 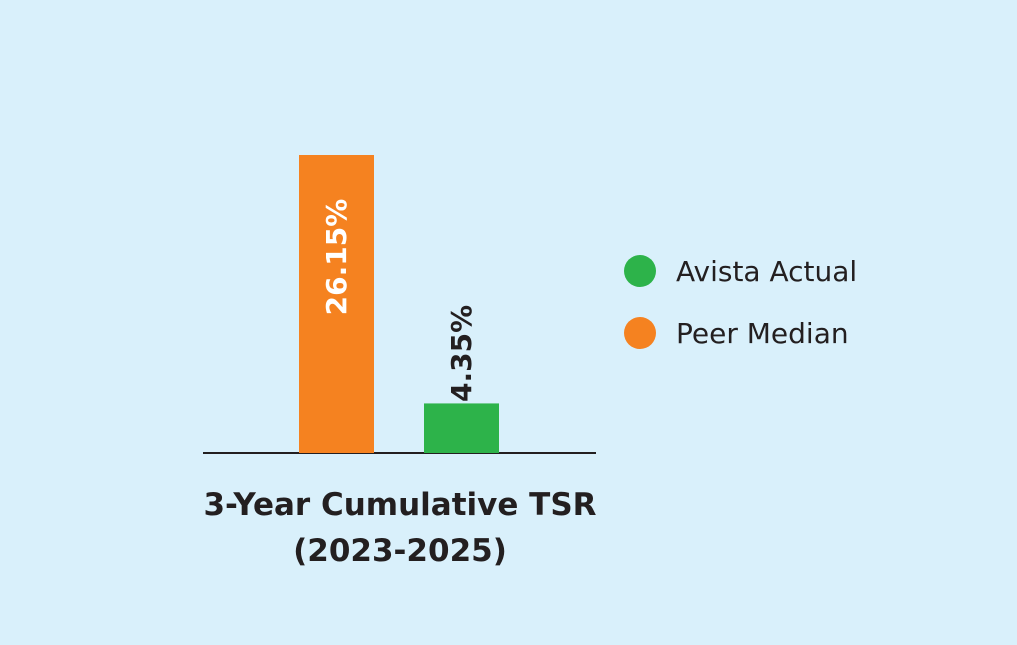 I want to click on chart-title-line-1: 3-Year Cumulative TSR, so click(x=400, y=505).